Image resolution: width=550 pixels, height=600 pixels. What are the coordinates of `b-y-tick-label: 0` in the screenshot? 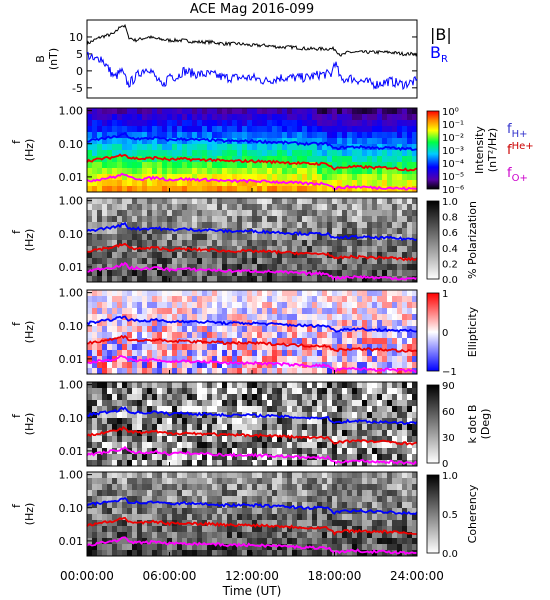 It's located at (79, 71).